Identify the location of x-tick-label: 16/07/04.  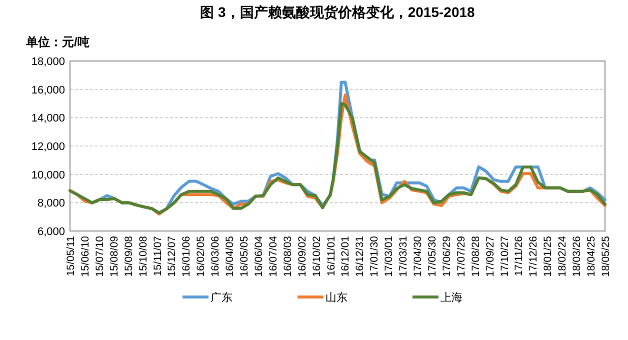
(273, 256).